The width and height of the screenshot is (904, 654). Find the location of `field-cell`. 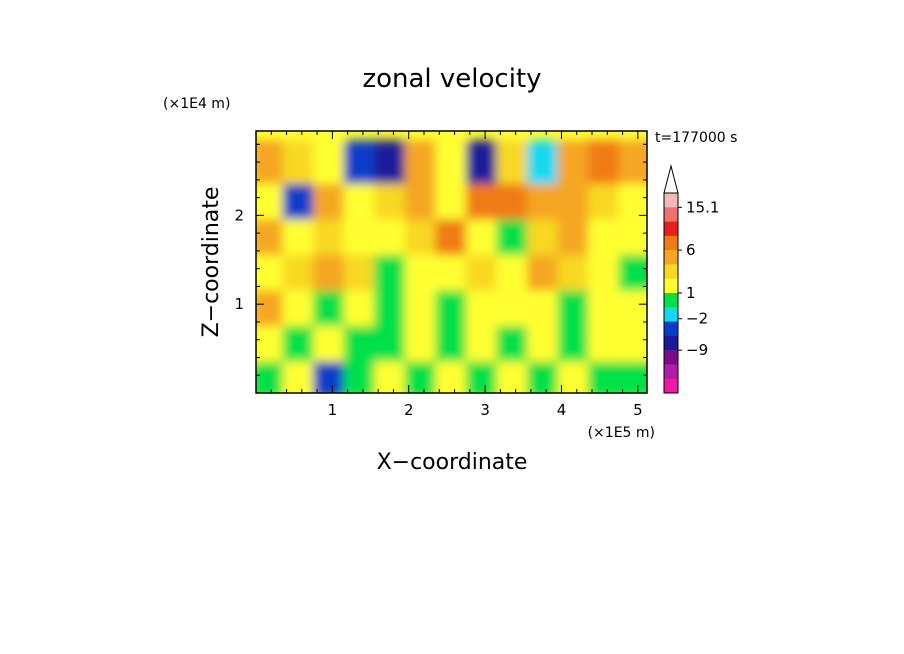

field-cell is located at coordinates (632, 162).